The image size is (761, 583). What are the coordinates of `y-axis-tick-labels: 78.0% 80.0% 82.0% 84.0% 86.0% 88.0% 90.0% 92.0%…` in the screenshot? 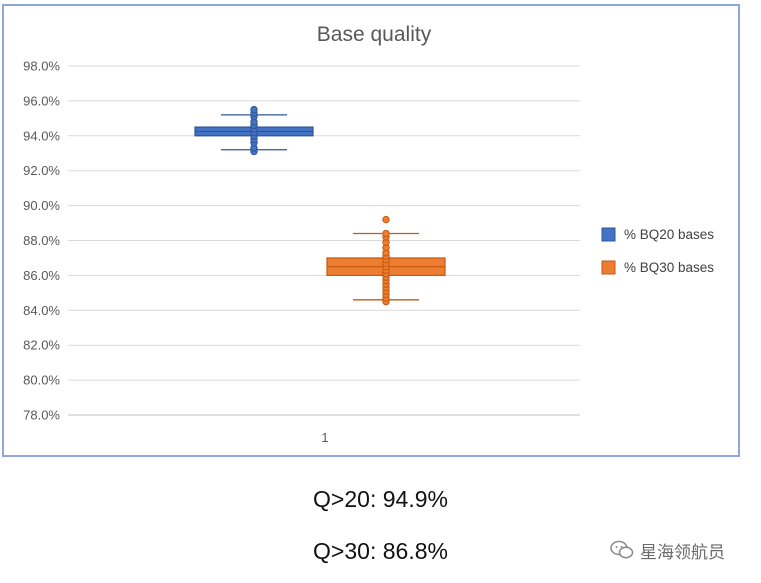 It's located at (41, 241).